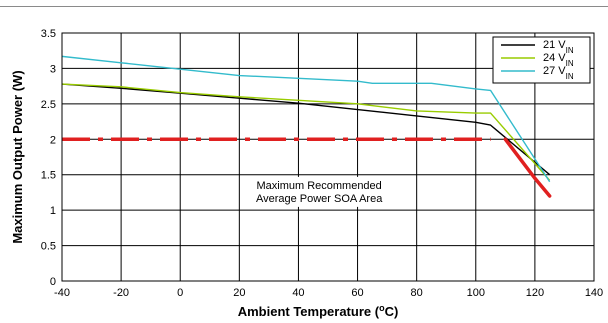 Image resolution: width=608 pixels, height=323 pixels. I want to click on legend-label-main: 27 V, so click(554, 71).